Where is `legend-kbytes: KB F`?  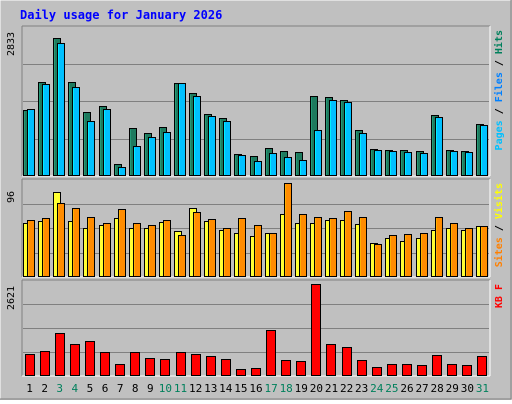
legend-kbytes: KB F is located at coordinates (499, 296).